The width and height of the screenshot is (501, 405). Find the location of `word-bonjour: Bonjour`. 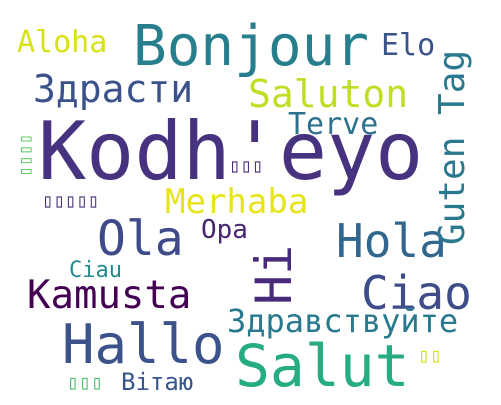

word-bonjour: Bonjour is located at coordinates (251, 46).